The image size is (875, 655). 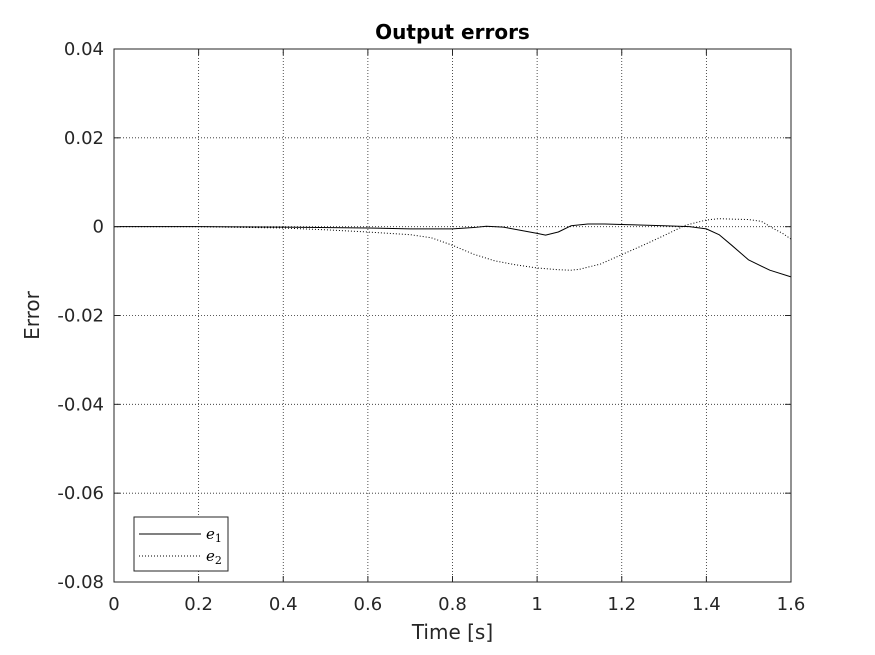 What do you see at coordinates (98, 227) in the screenshot?
I see `y-tick-label: 0` at bounding box center [98, 227].